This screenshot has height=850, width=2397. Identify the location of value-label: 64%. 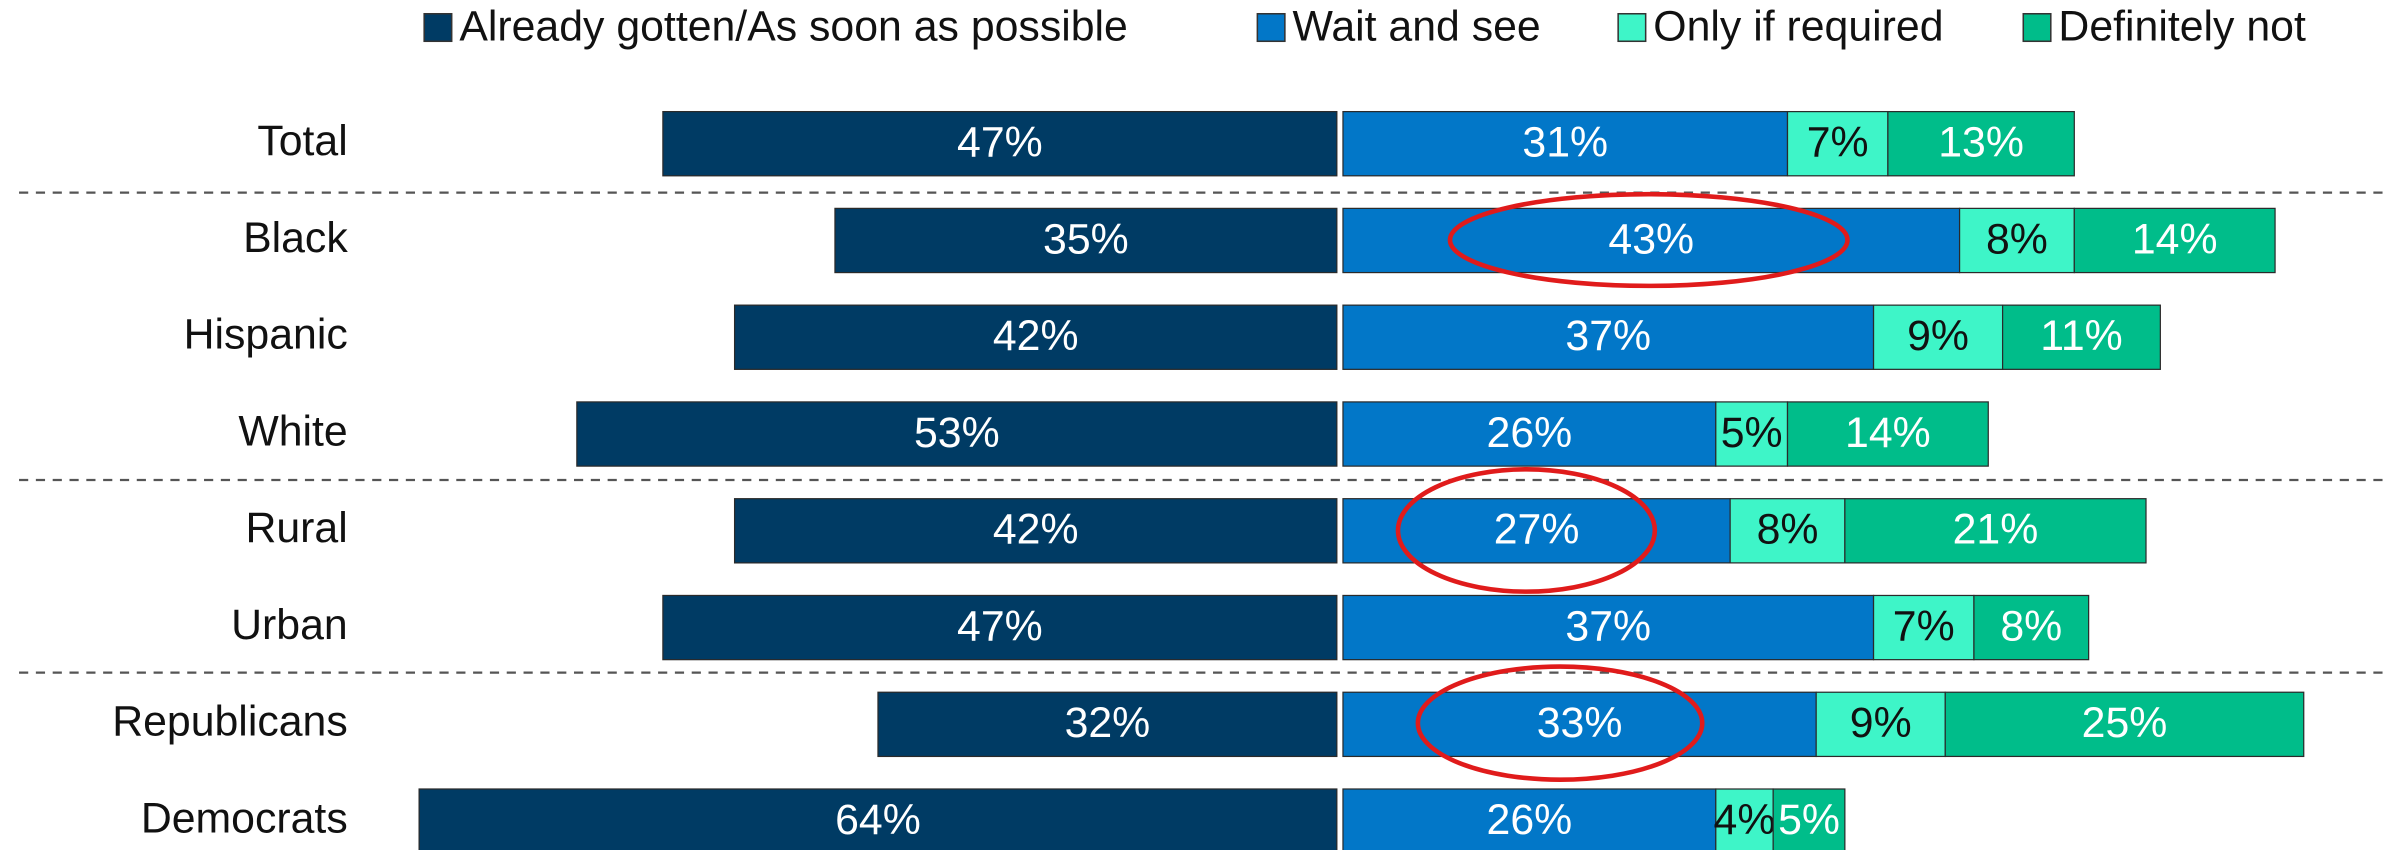
(878, 820).